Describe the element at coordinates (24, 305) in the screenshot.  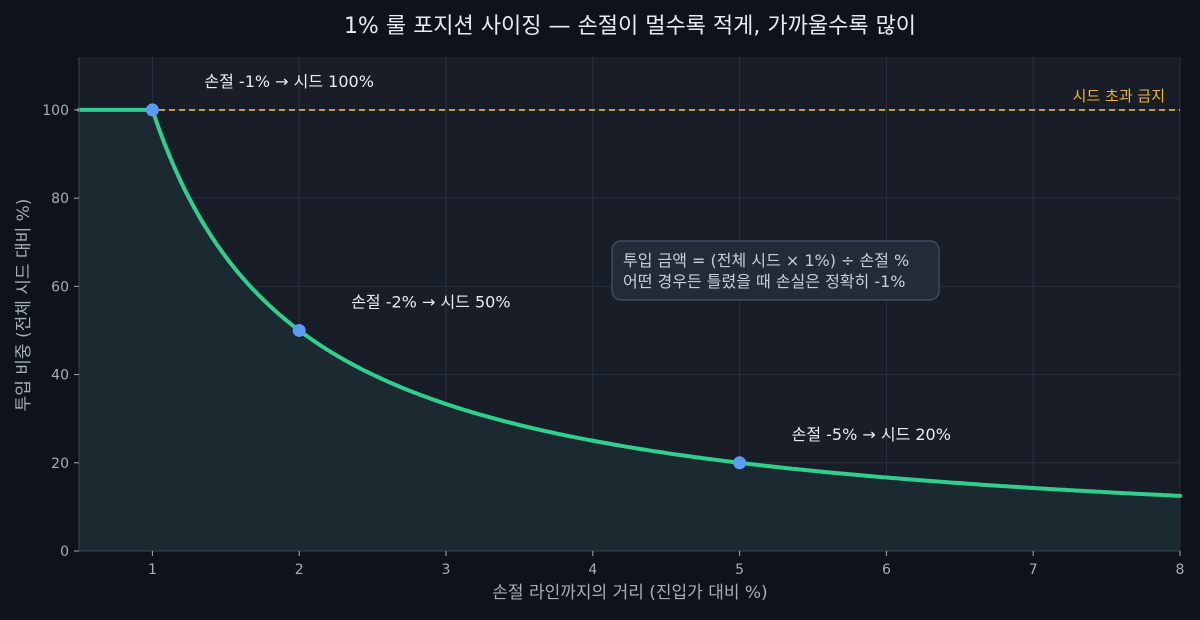
I see `y-axis-label: 투입 비중 (전체 시드 대비 %)` at that location.